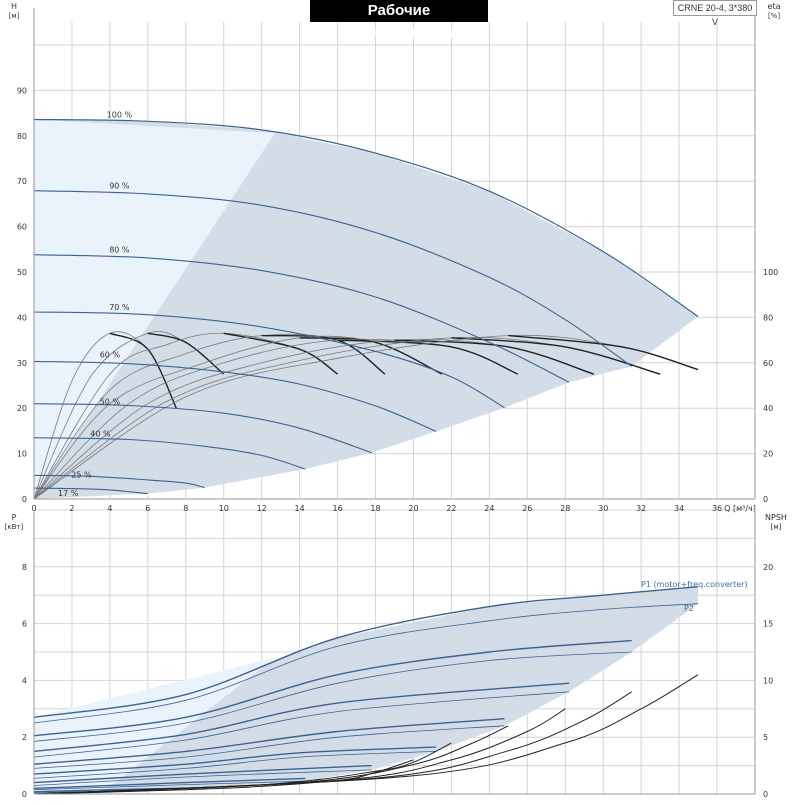 Image resolution: width=800 pixels, height=805 pixels. I want to click on head-curve-25-pct, so click(119, 481).